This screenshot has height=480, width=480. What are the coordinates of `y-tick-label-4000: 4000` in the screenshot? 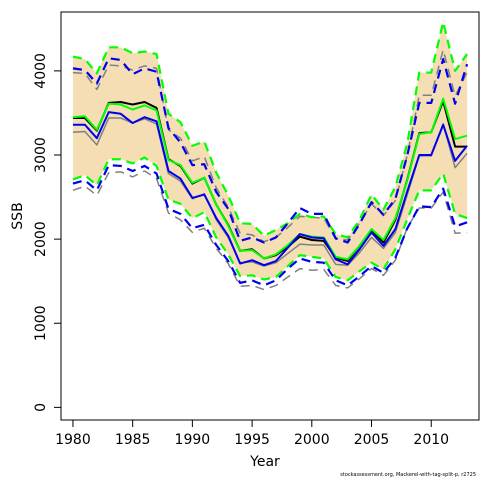 It's located at (41, 71).